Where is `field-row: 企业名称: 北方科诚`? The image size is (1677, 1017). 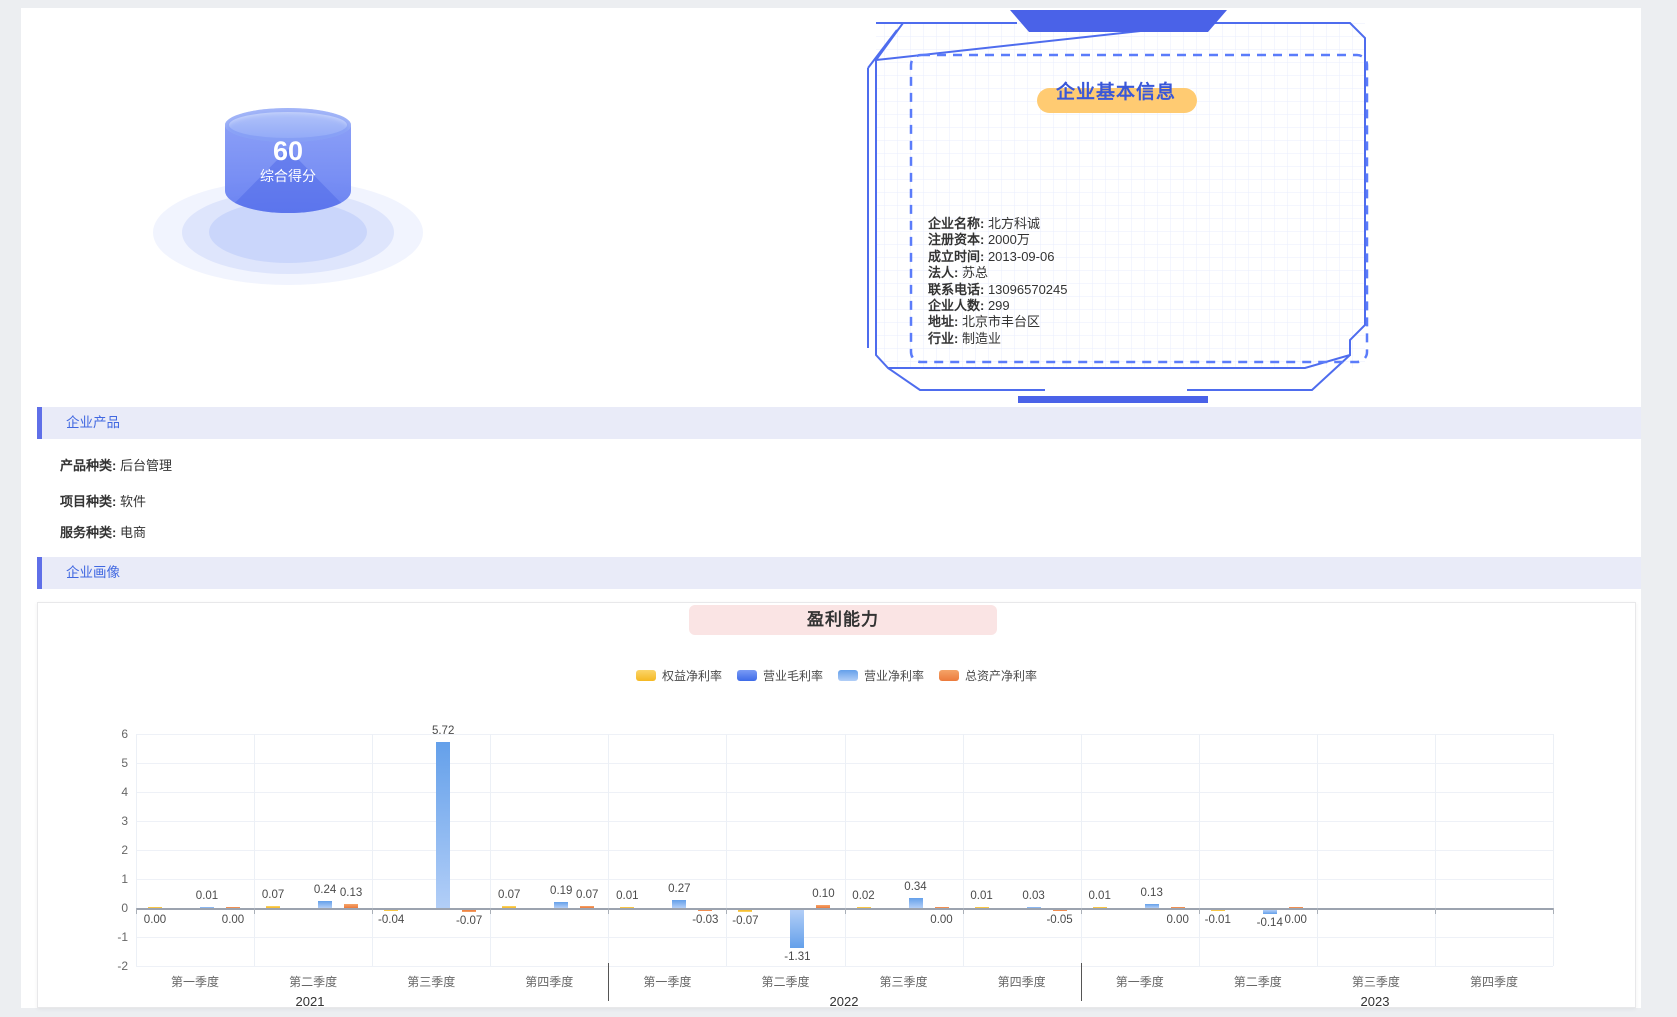 field-row: 企业名称: 北方科诚 is located at coordinates (984, 223).